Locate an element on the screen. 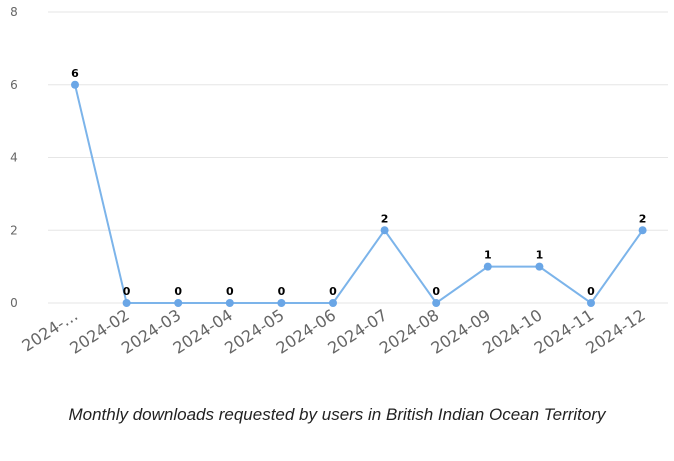  y-axis: 0 2 4 6 8 is located at coordinates (14, 157).